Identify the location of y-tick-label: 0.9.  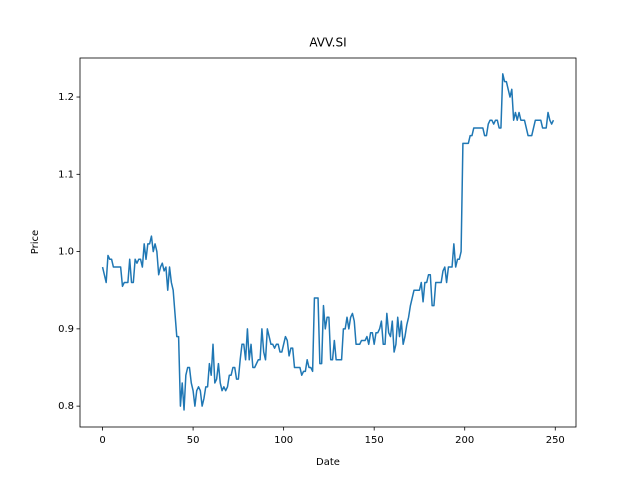
(66, 329).